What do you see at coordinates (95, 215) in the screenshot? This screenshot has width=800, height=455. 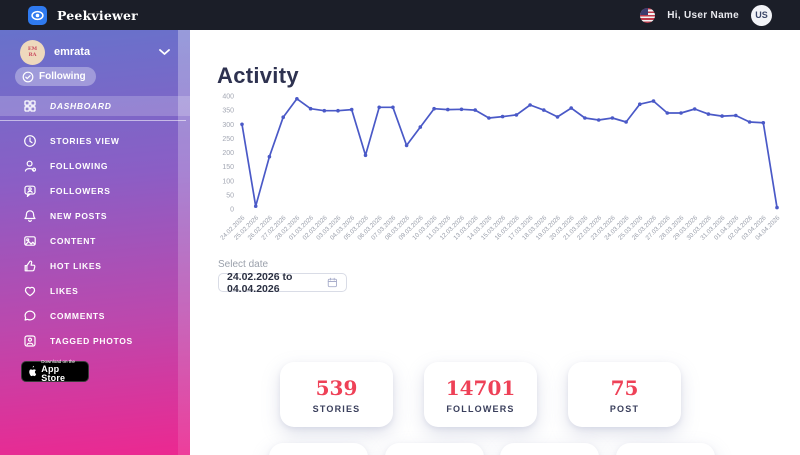 I see `sidebar-item-new-posts: NEW POSTS` at bounding box center [95, 215].